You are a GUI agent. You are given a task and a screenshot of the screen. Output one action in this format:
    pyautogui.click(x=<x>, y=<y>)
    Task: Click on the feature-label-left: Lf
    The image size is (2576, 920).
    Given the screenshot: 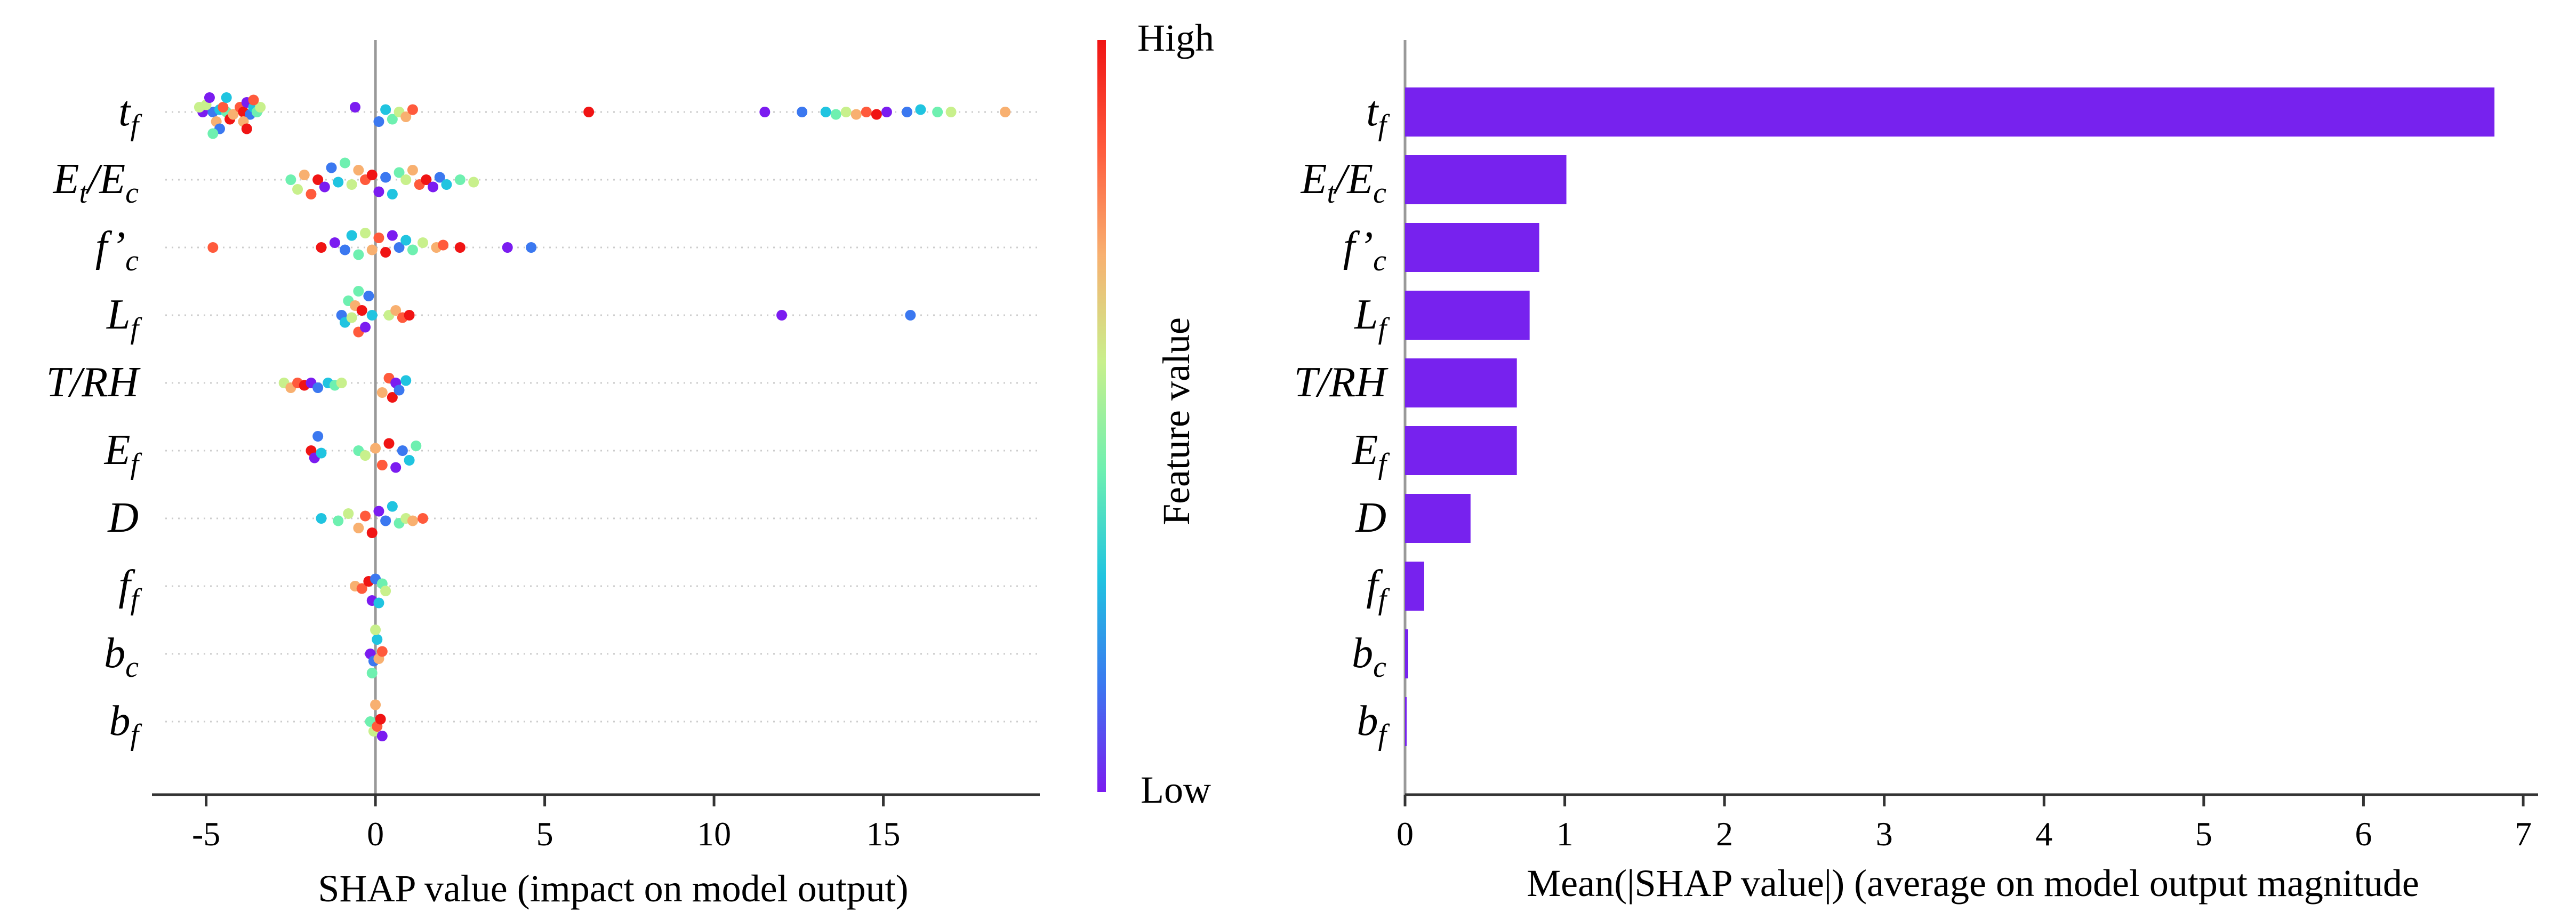 What is the action you would take?
    pyautogui.click(x=124, y=318)
    